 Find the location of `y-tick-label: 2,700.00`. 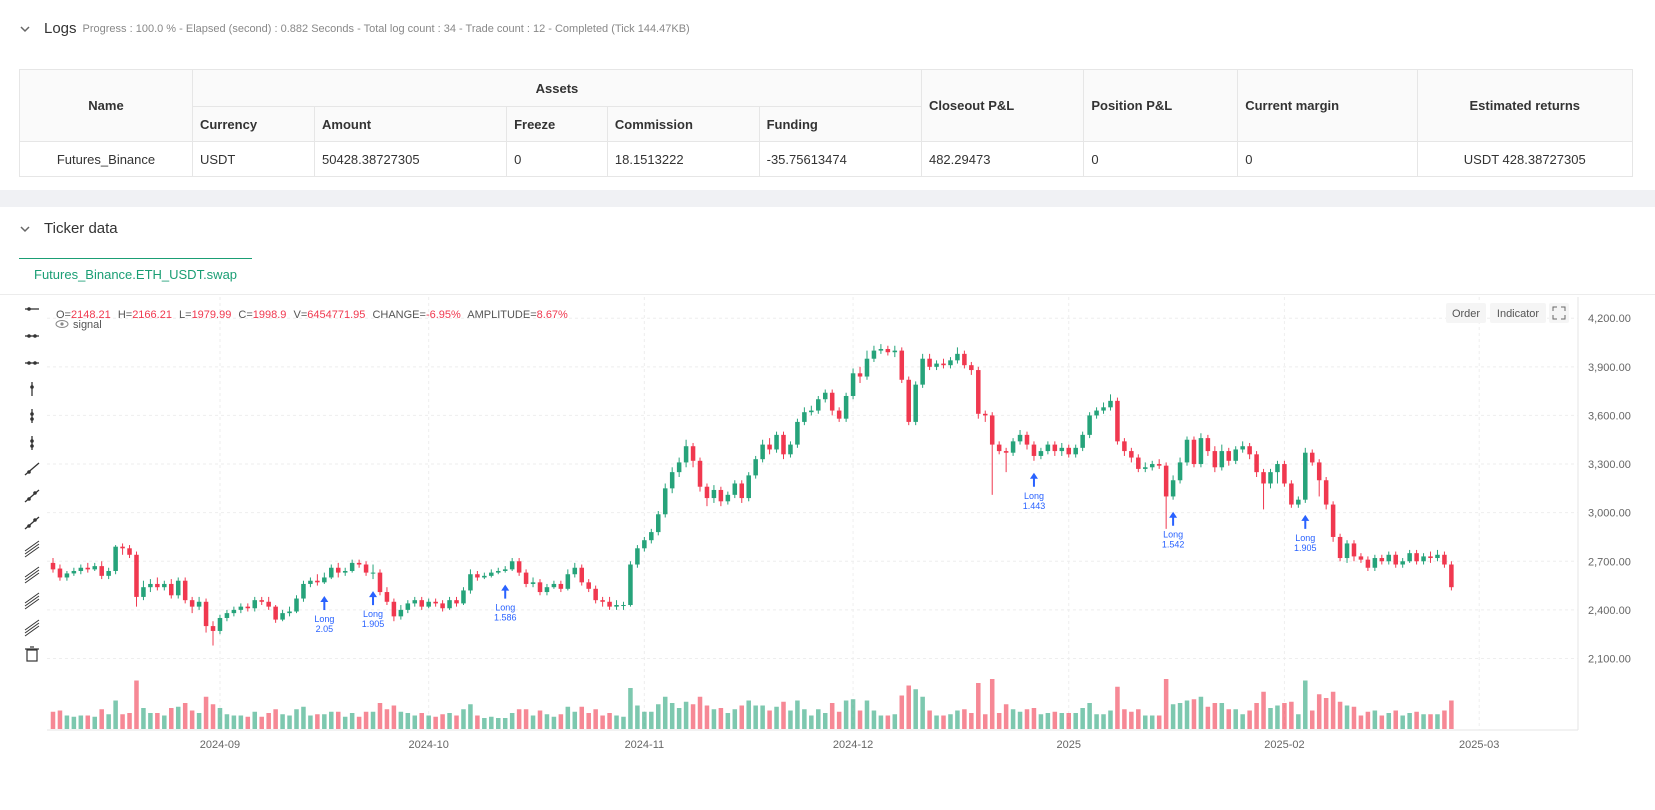

y-tick-label: 2,700.00 is located at coordinates (1609, 562).